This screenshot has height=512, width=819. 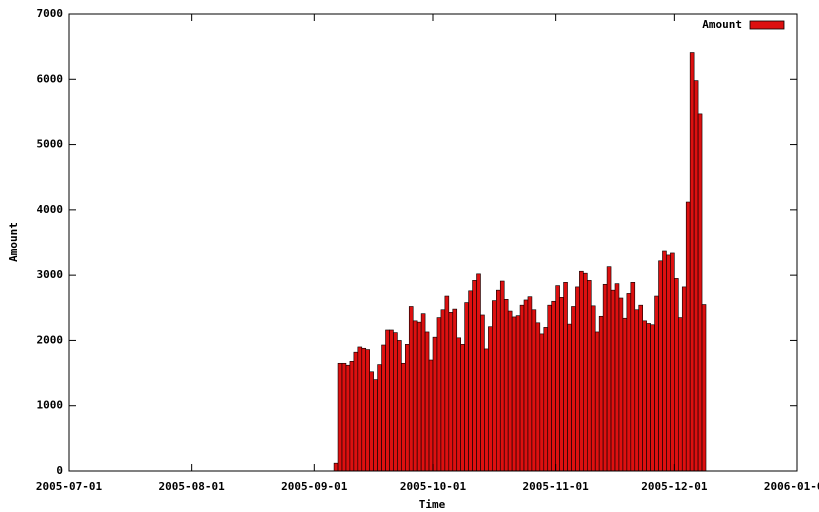 I want to click on x-tick-label: 2005-07-01, so click(x=69, y=486).